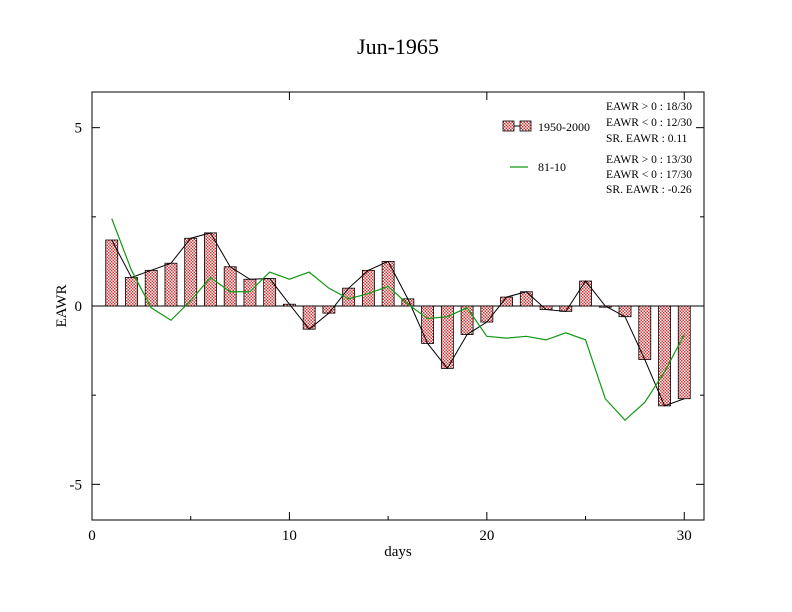 The width and height of the screenshot is (792, 612). I want to click on legend-label-1950-2000: 1950-2000, so click(564, 127).